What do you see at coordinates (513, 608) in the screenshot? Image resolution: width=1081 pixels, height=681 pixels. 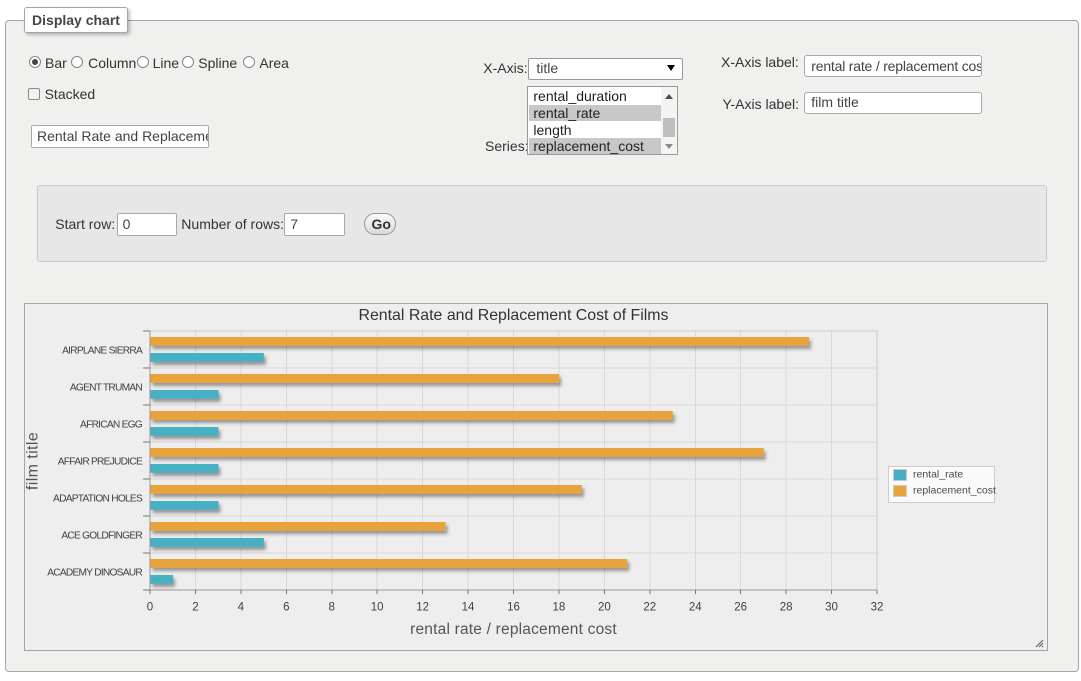 I see `svg-text: 16` at bounding box center [513, 608].